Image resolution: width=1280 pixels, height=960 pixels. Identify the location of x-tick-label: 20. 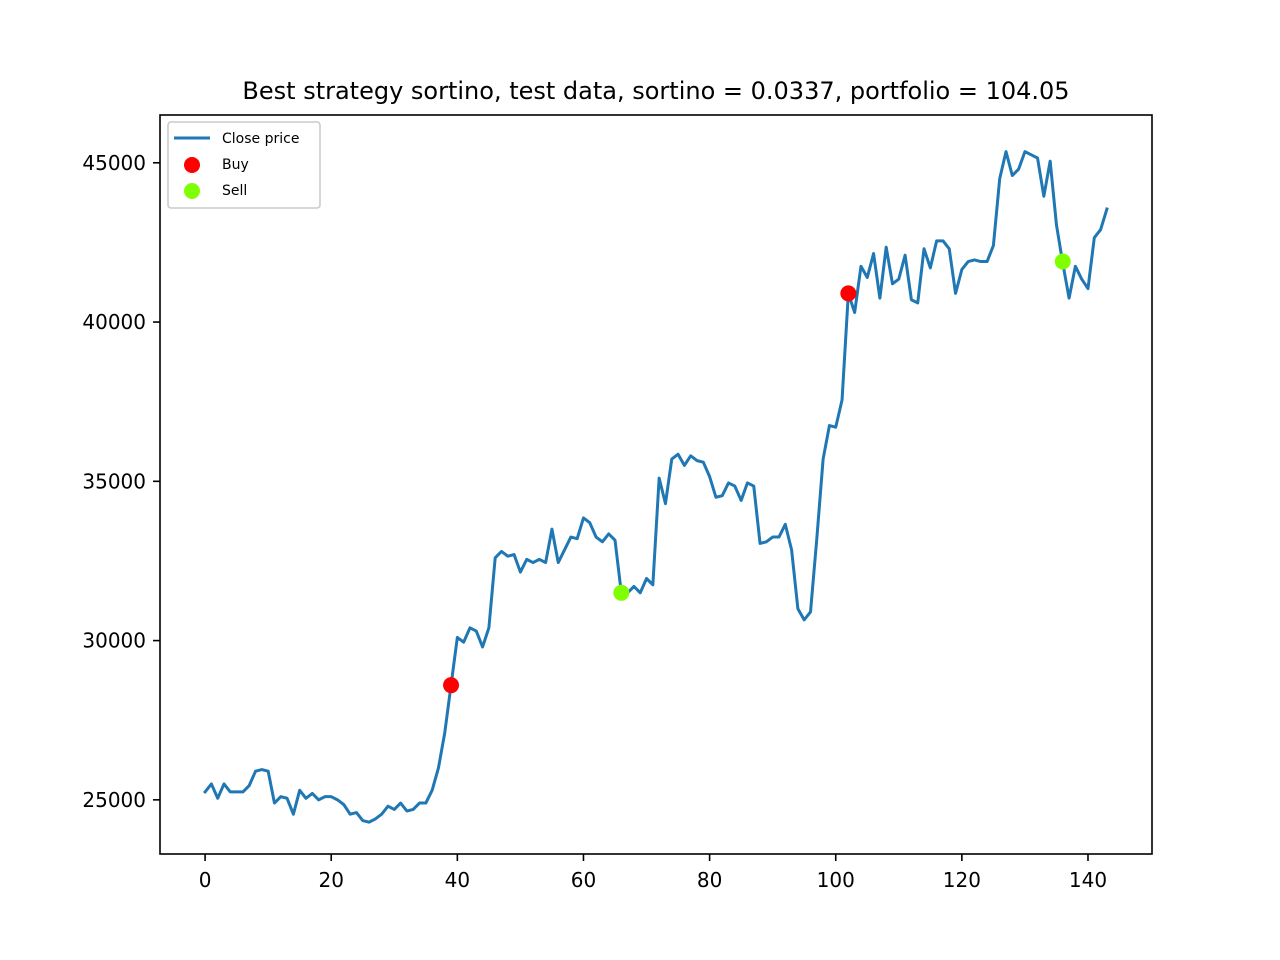
(330, 880).